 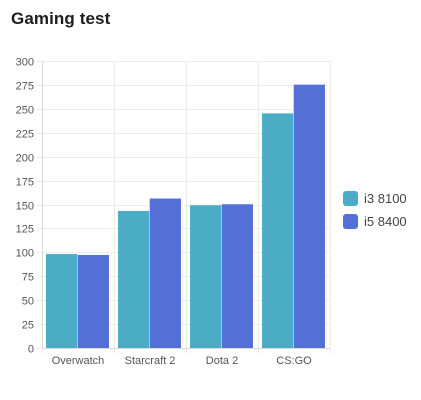 What do you see at coordinates (28, 326) in the screenshot?
I see `y-tick-label: 25` at bounding box center [28, 326].